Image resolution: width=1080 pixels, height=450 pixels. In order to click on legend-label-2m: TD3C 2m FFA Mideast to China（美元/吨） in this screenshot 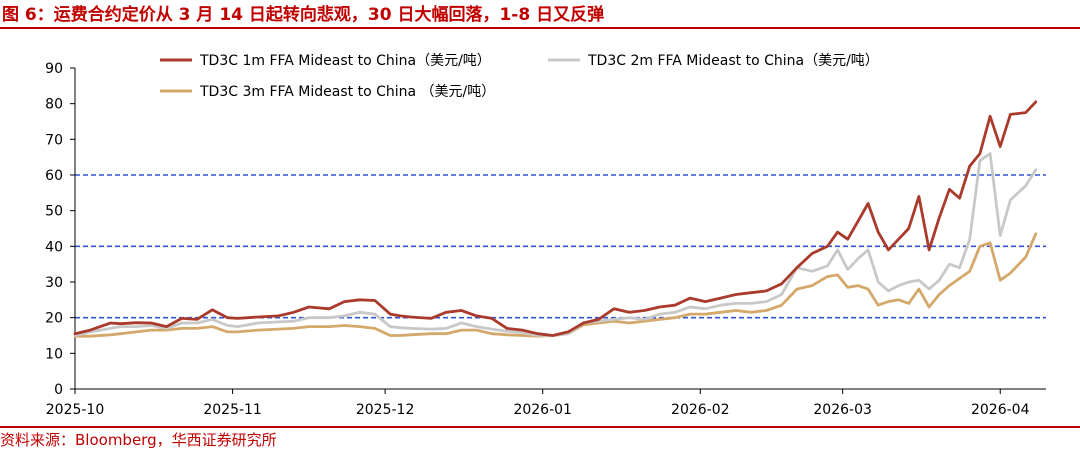, I will do `click(733, 61)`.